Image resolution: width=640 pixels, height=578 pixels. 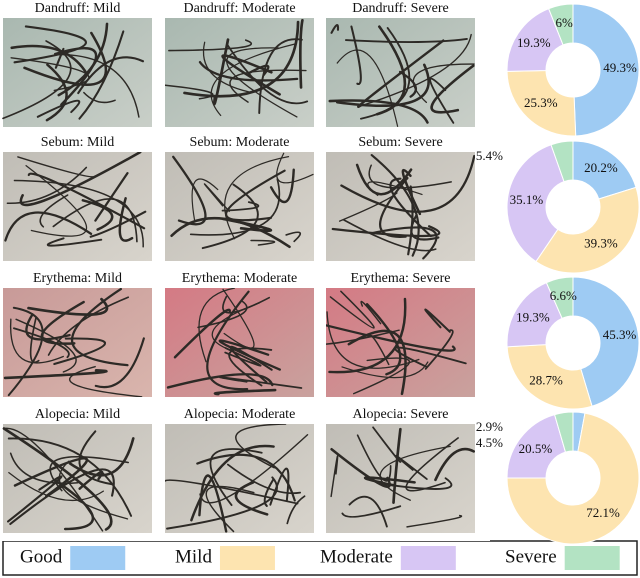 I want to click on value-label: 72.1%, so click(x=603, y=512).